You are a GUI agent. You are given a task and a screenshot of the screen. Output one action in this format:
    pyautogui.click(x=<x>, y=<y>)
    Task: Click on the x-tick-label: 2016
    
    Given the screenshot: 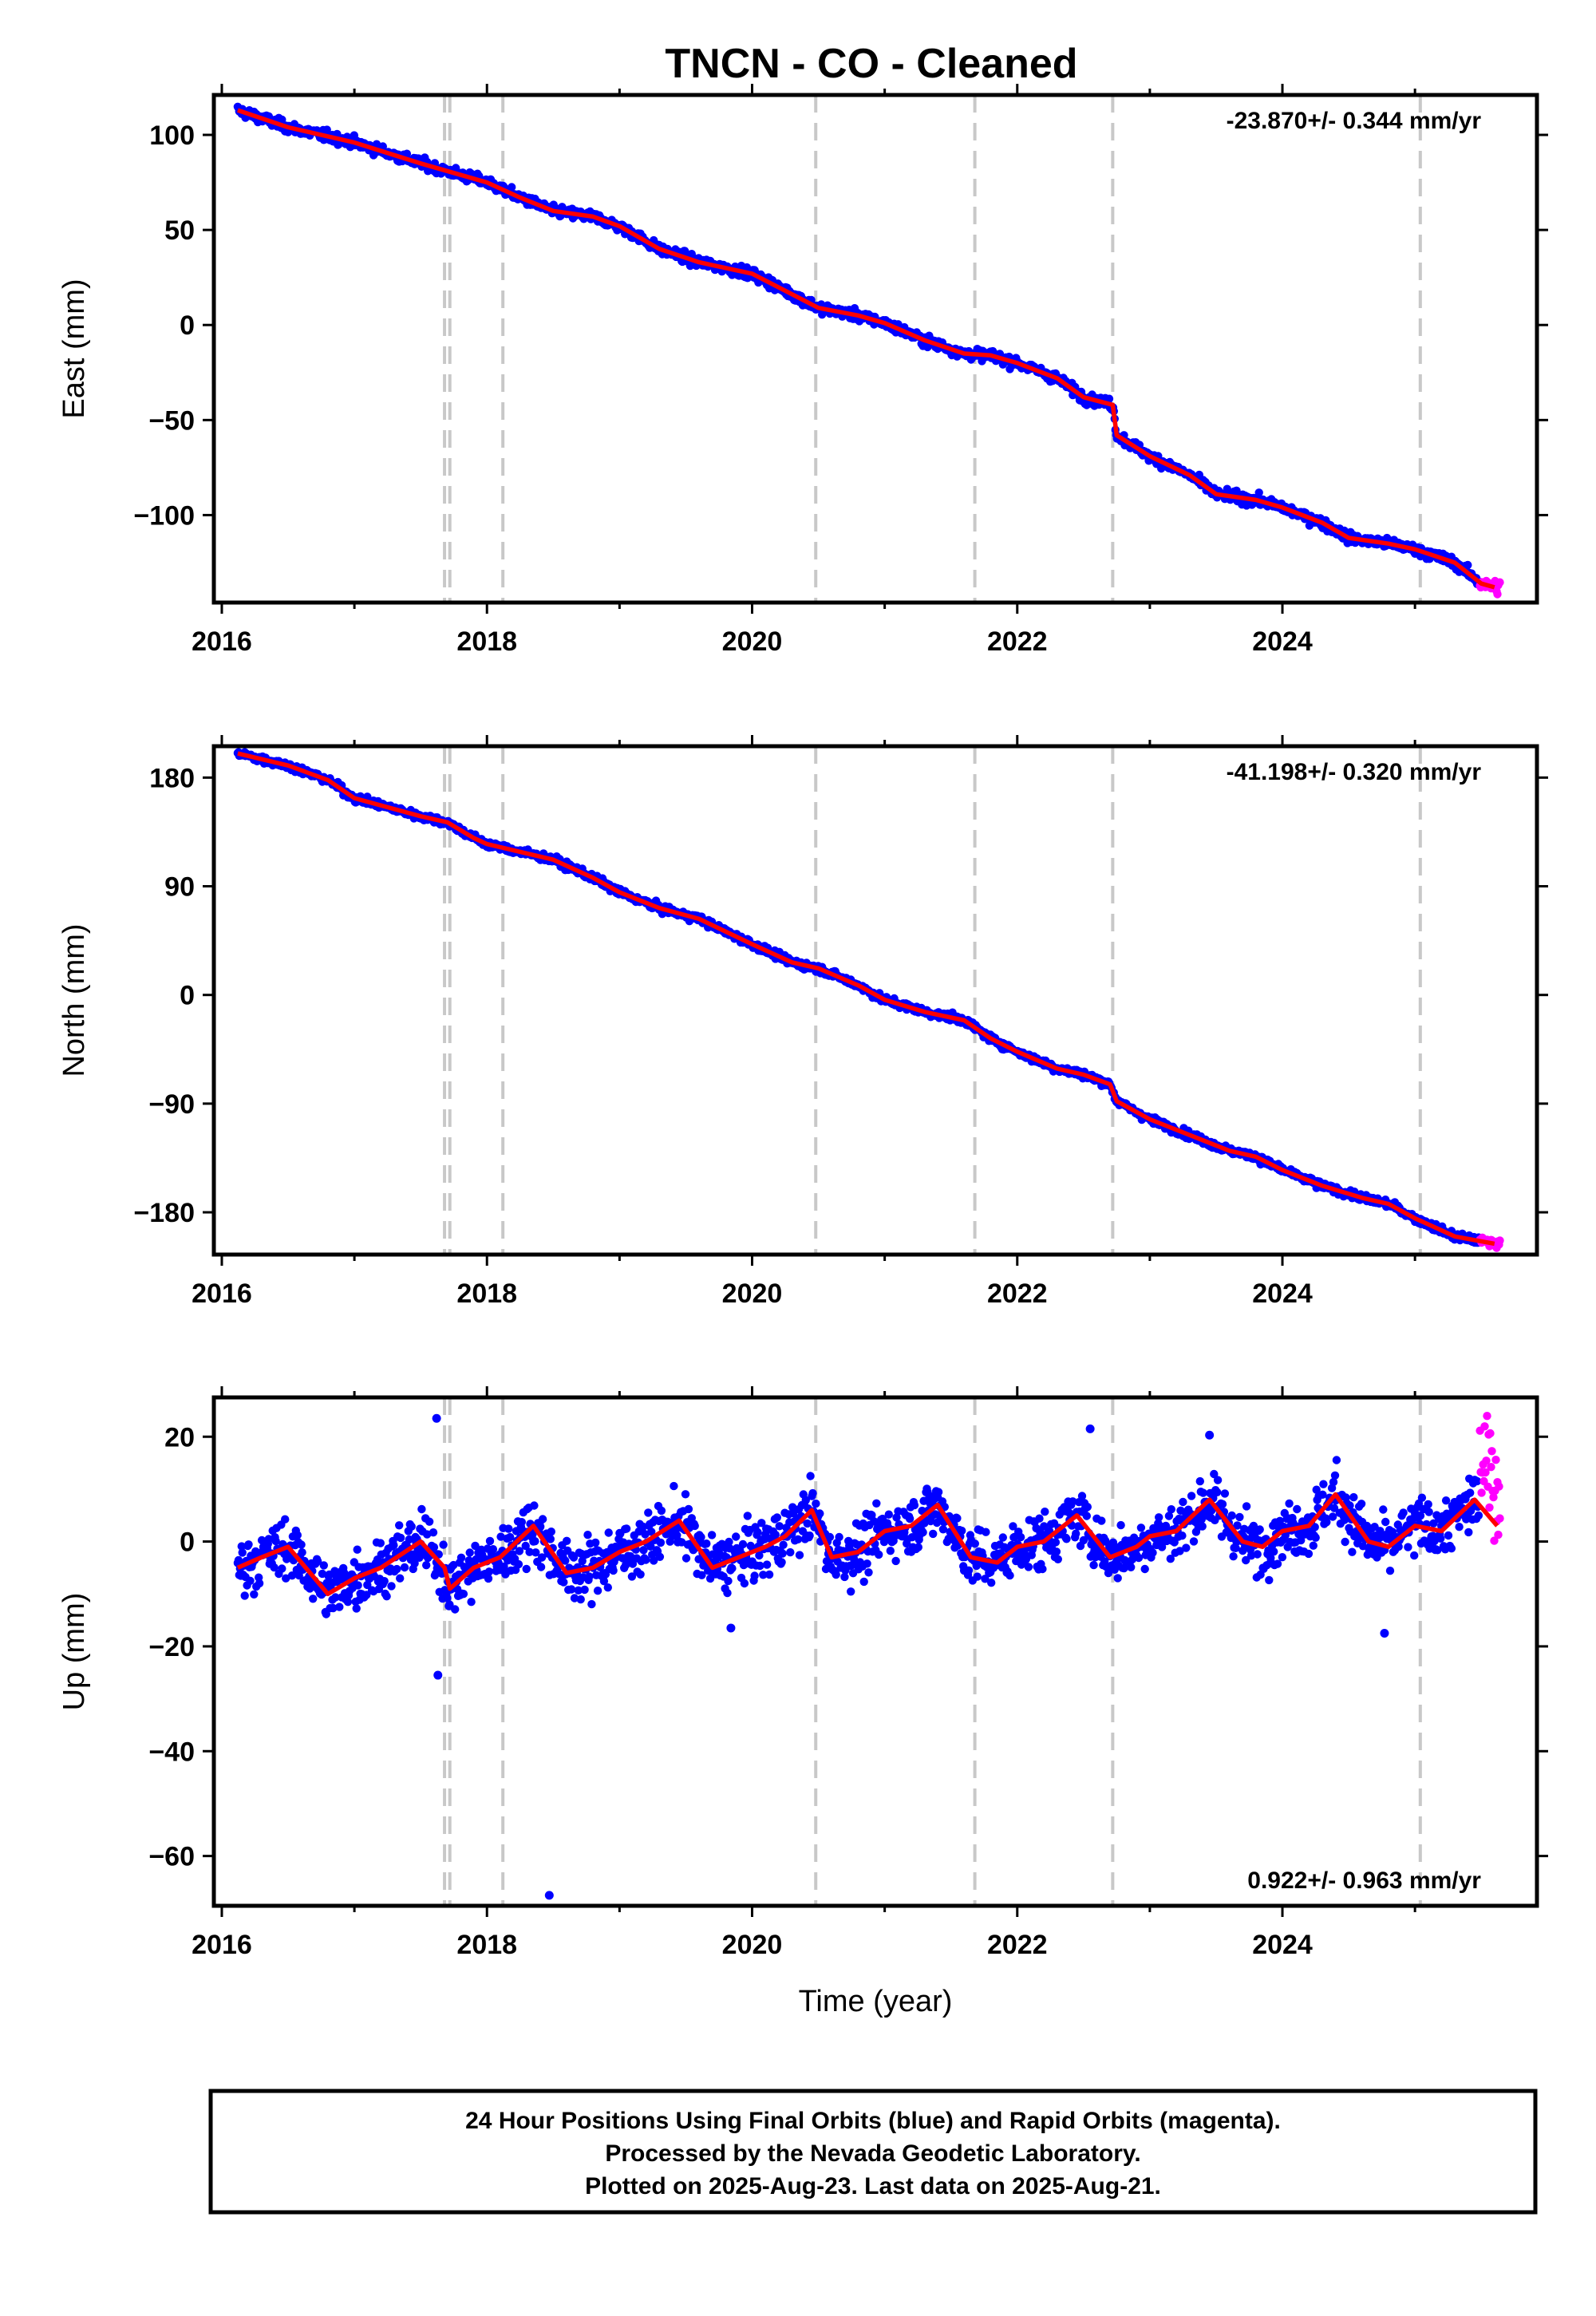 What is the action you would take?
    pyautogui.click(x=222, y=641)
    